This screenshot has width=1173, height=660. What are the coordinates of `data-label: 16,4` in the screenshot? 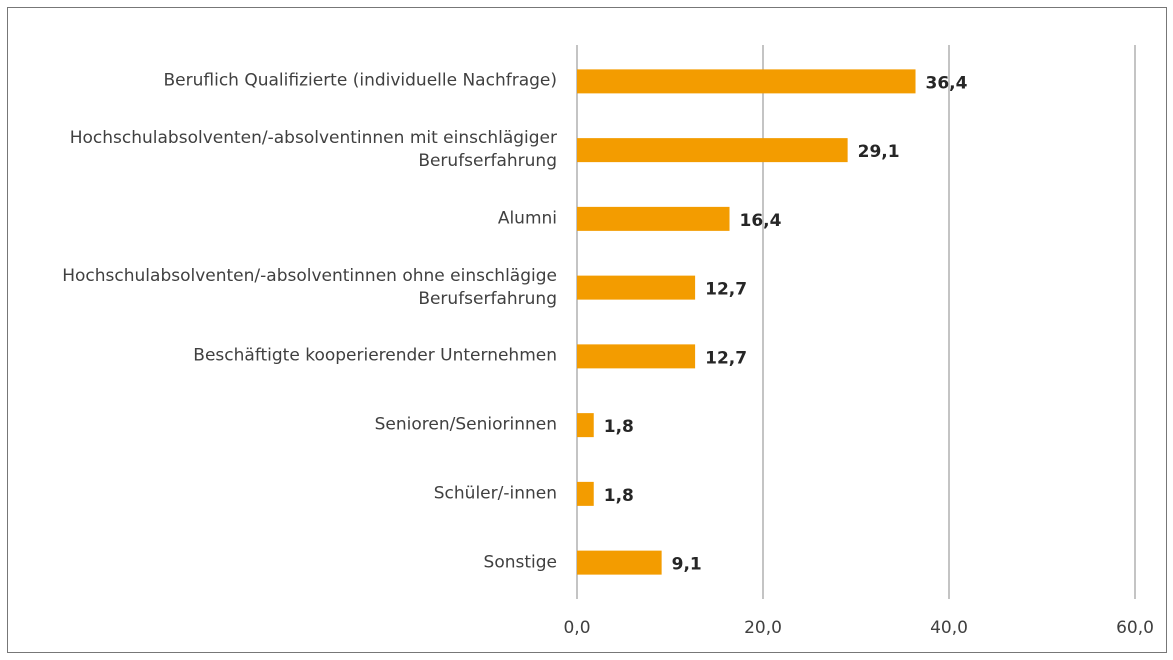 It's located at (761, 221).